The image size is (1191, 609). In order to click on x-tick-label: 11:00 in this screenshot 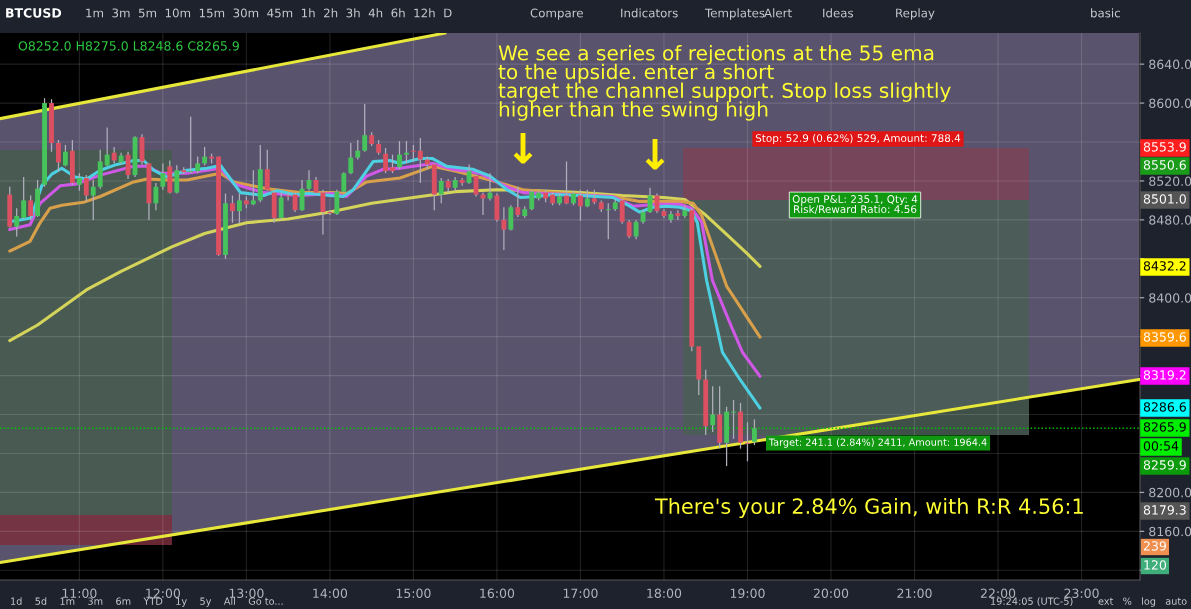, I will do `click(79, 593)`.